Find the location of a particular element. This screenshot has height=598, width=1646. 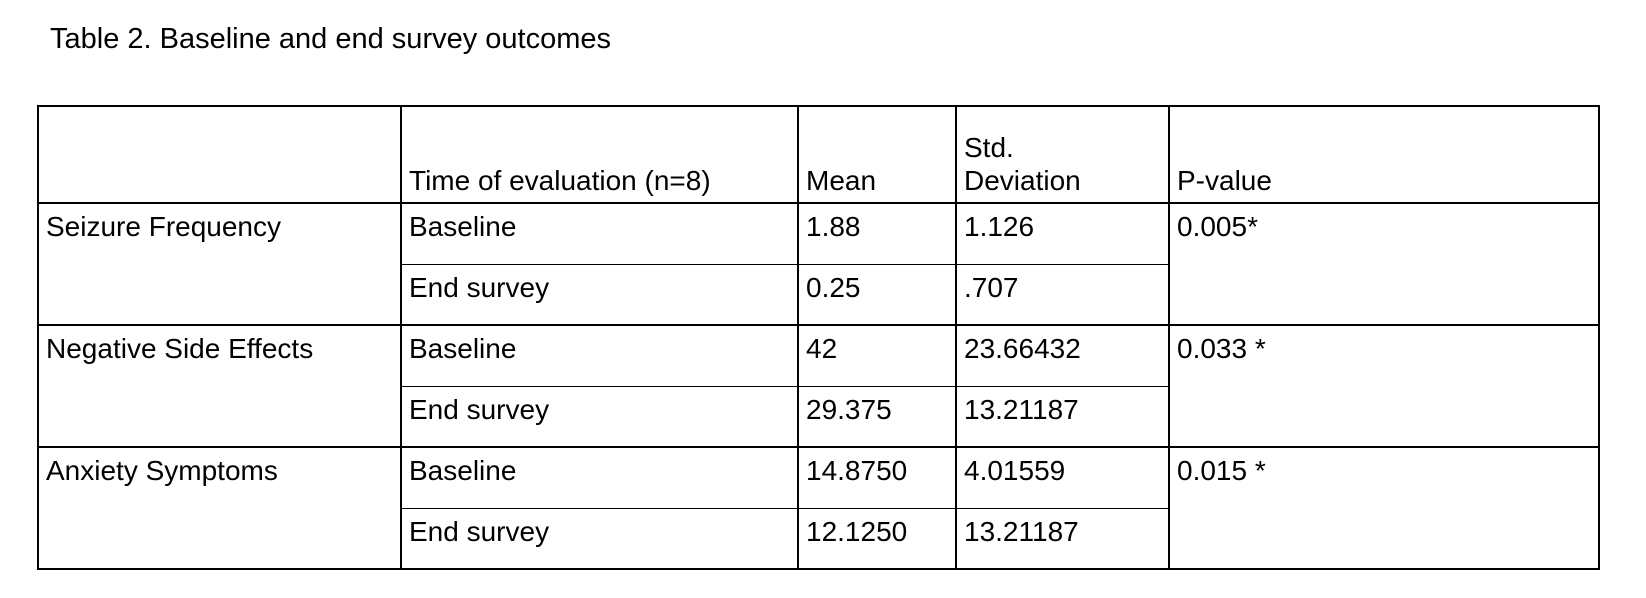

table-row: End survey 0.25 .707 is located at coordinates (818, 295).